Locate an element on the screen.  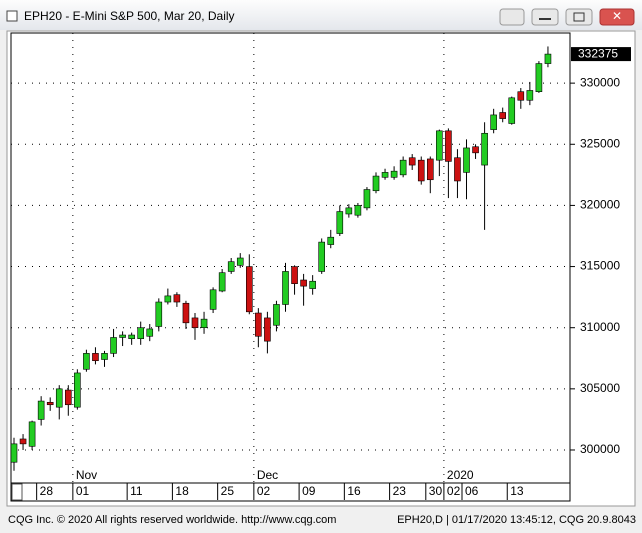
x-tick-label: 01 is located at coordinates (83, 491).